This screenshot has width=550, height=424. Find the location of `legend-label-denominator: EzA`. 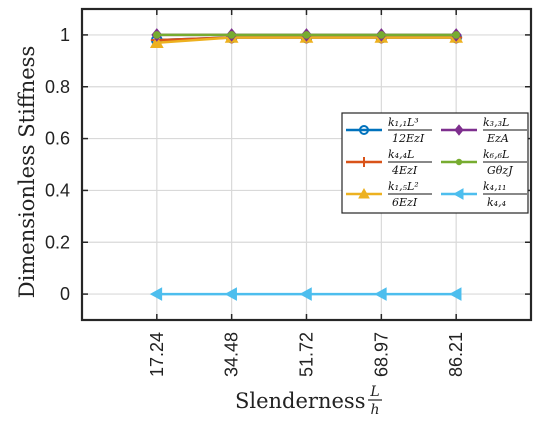

legend-label-denominator: EzA is located at coordinates (497, 138).